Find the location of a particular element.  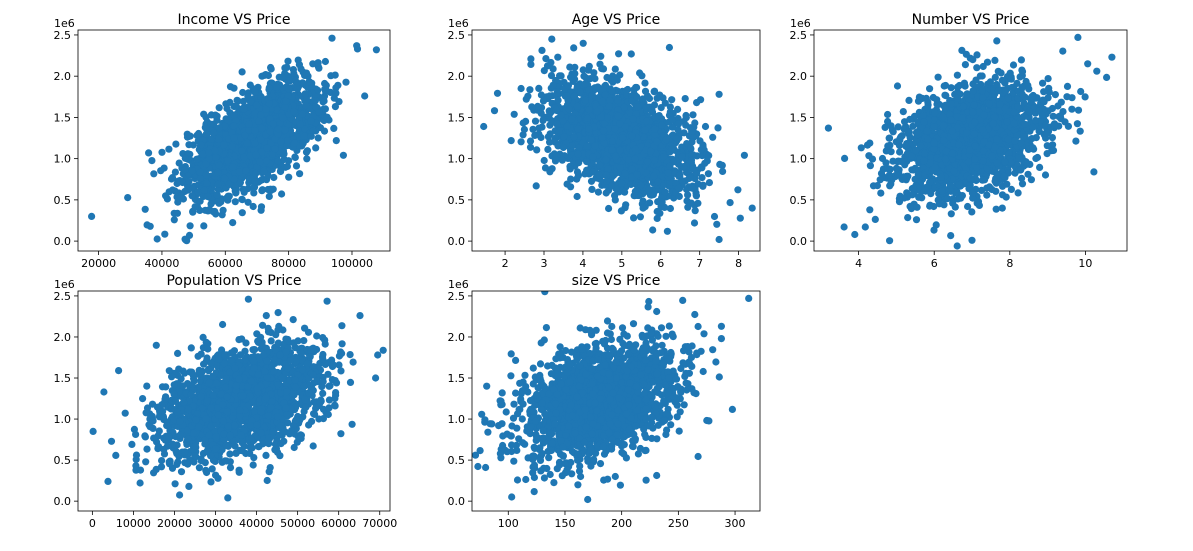

y-tick-label: 2.0 is located at coordinates (457, 76).